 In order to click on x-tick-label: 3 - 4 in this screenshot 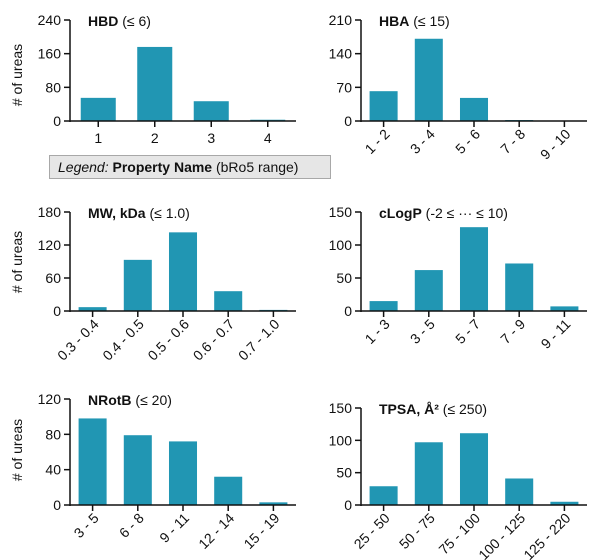, I will do `click(422, 141)`.